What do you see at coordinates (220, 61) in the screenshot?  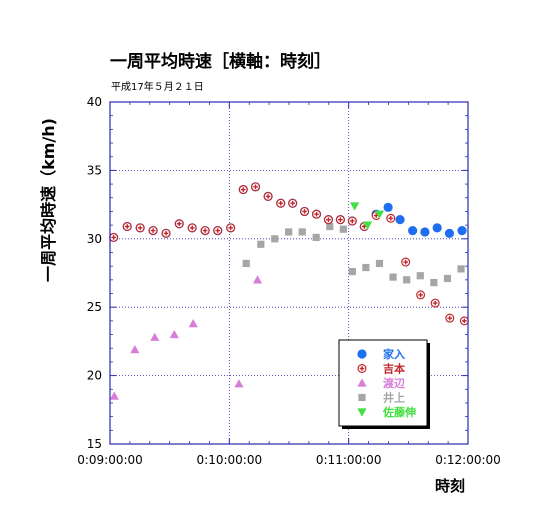 I see `chart-title: 一周平均時速［横軸：時刻］` at bounding box center [220, 61].